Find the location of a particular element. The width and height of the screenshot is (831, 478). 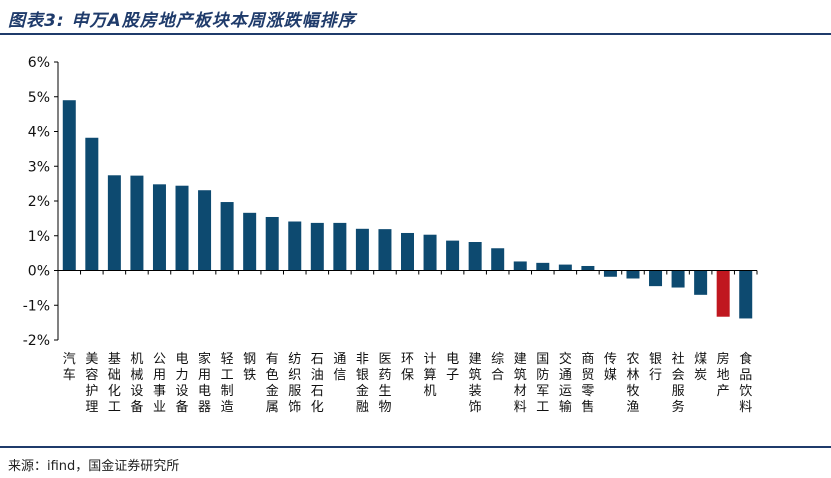

x-tick-label: 电子 is located at coordinates (452, 367).